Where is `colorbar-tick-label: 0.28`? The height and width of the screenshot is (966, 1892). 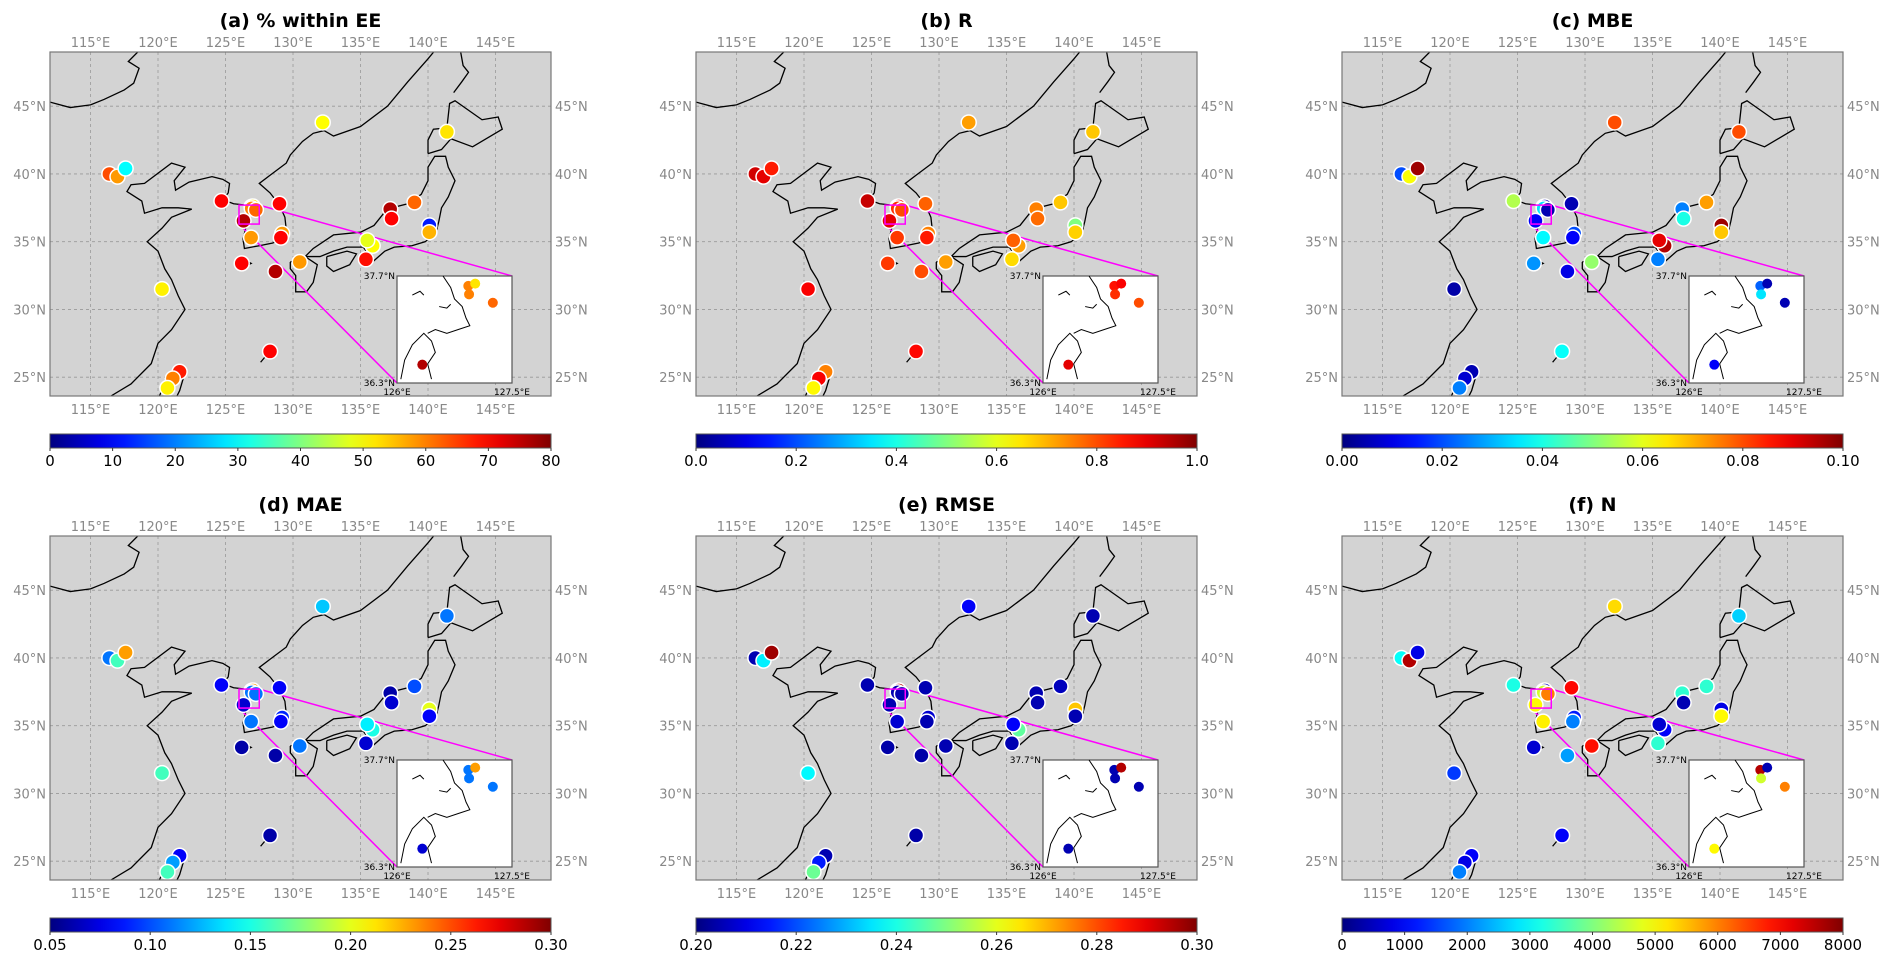
colorbar-tick-label: 0.28 is located at coordinates (1096, 945).